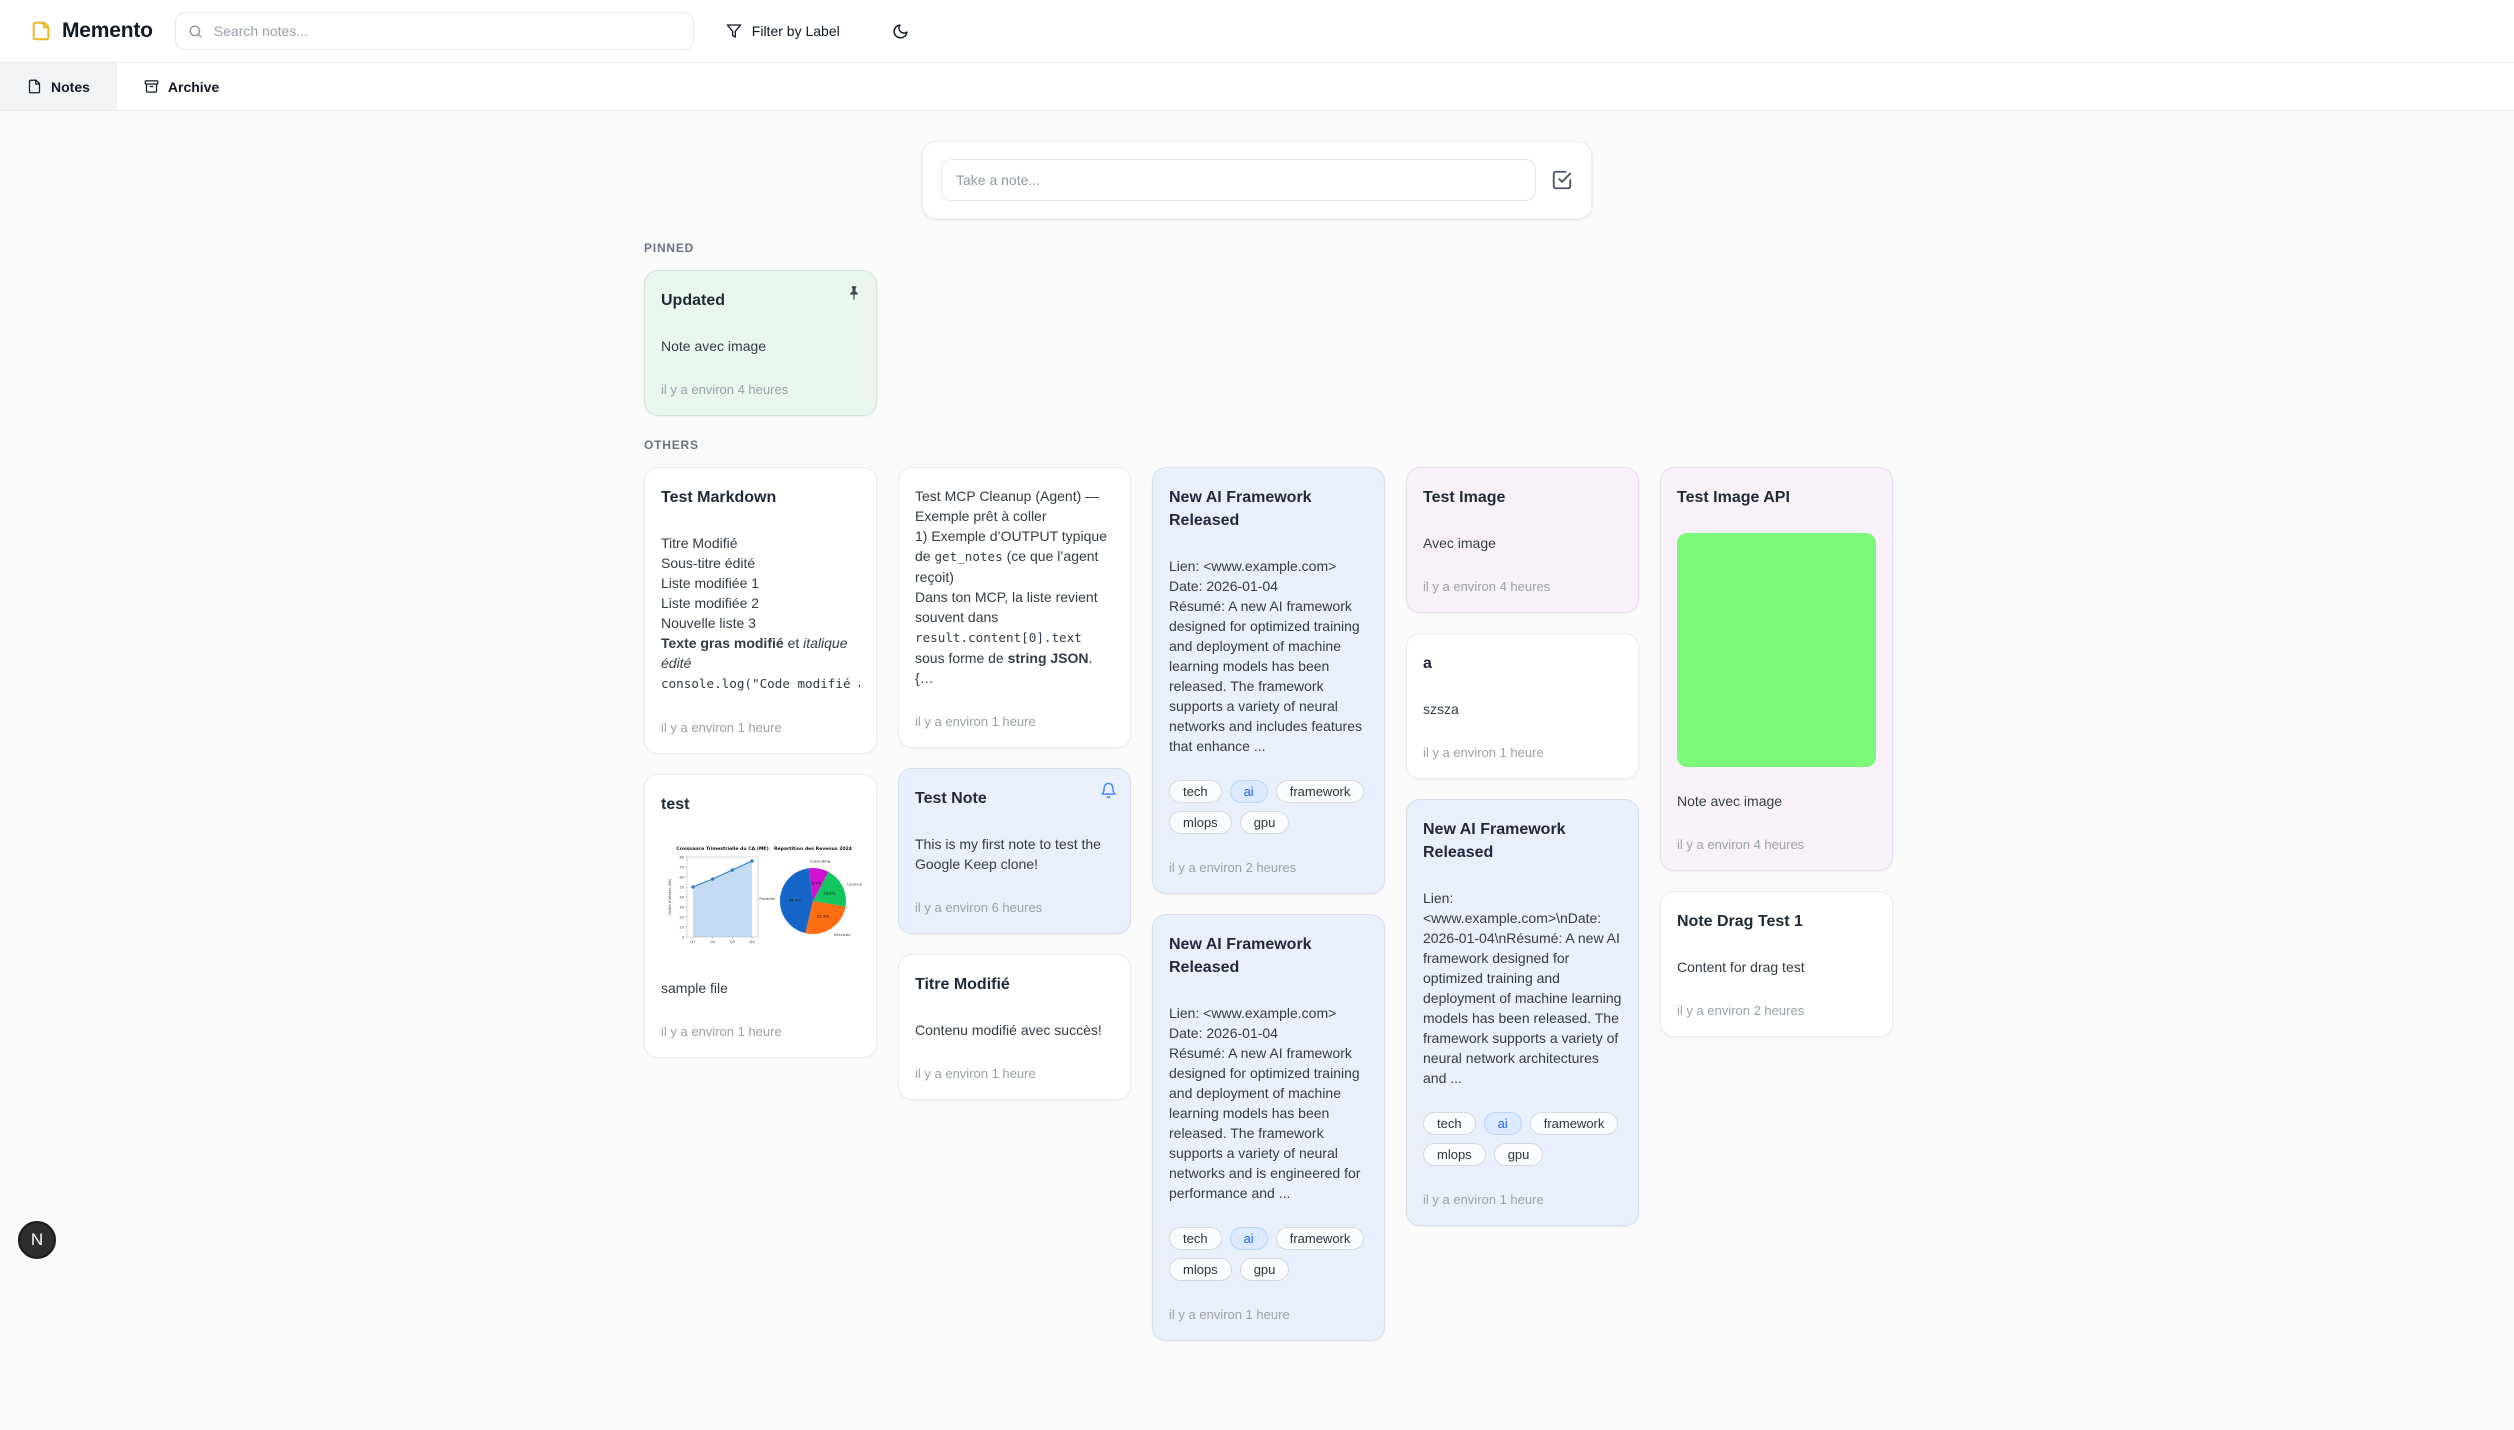 The height and width of the screenshot is (1430, 2514). Describe the element at coordinates (1238, 180) in the screenshot. I see `take-a-note-input` at that location.